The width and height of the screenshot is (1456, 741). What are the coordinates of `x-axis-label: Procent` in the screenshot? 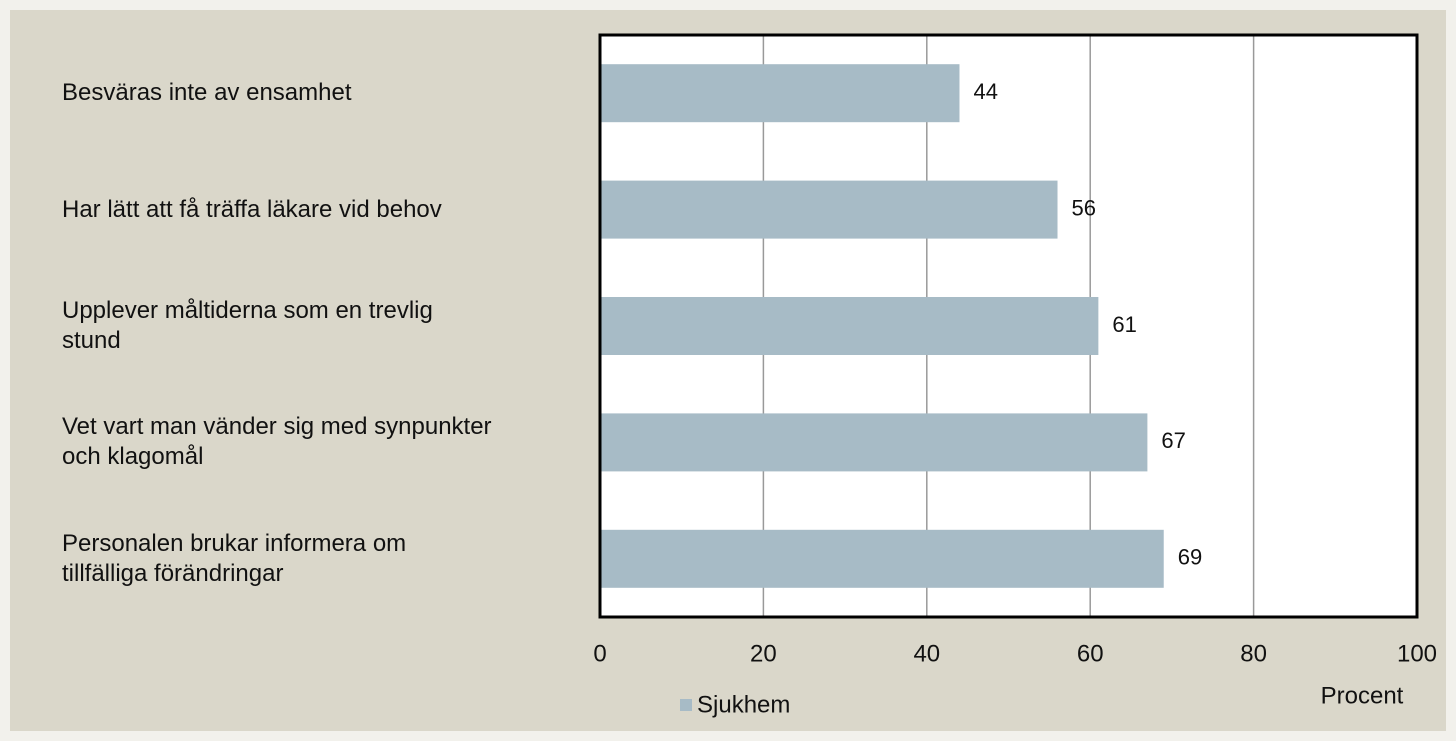 It's located at (1362, 695).